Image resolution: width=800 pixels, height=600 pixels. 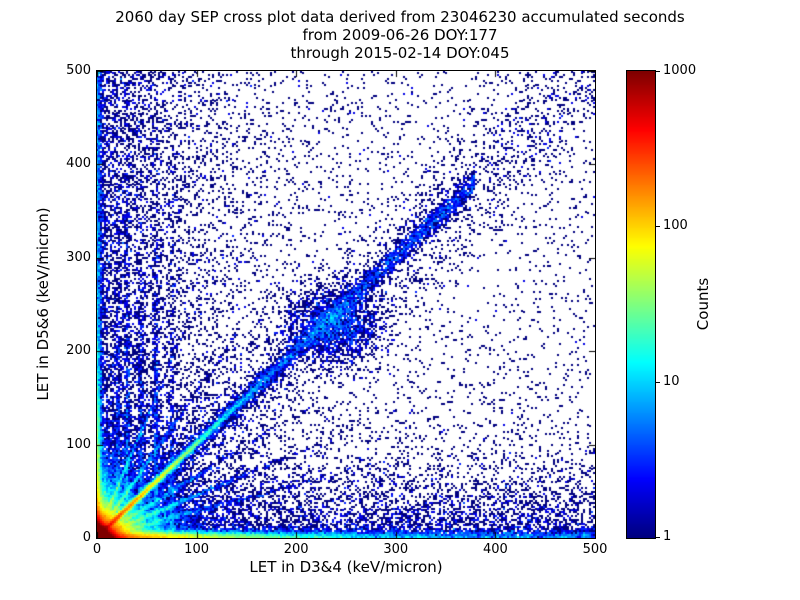 What do you see at coordinates (675, 226) in the screenshot?
I see `colorbar-tick-label: 100` at bounding box center [675, 226].